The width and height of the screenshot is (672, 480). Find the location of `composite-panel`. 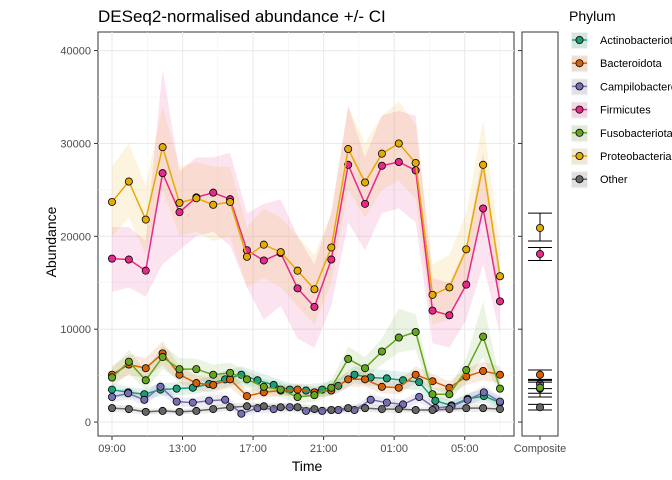

composite-panel is located at coordinates (540, 234).